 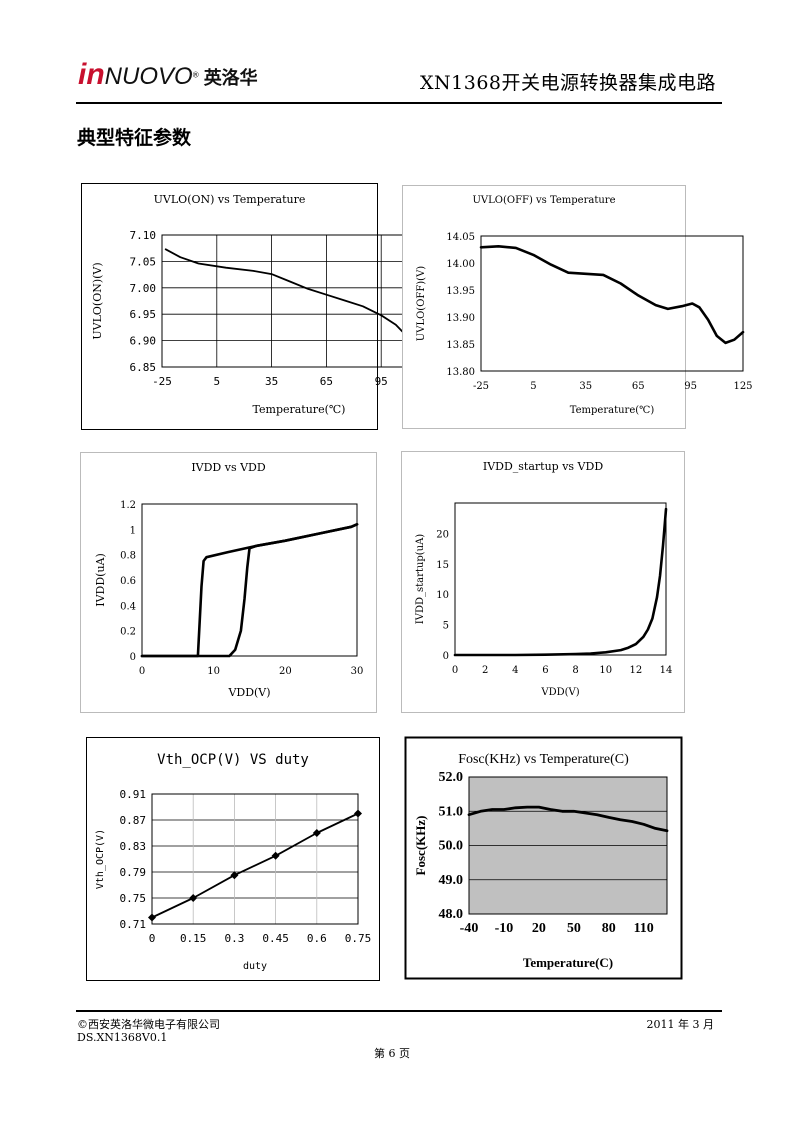 What do you see at coordinates (91, 74) in the screenshot?
I see `logo-mark: in` at bounding box center [91, 74].